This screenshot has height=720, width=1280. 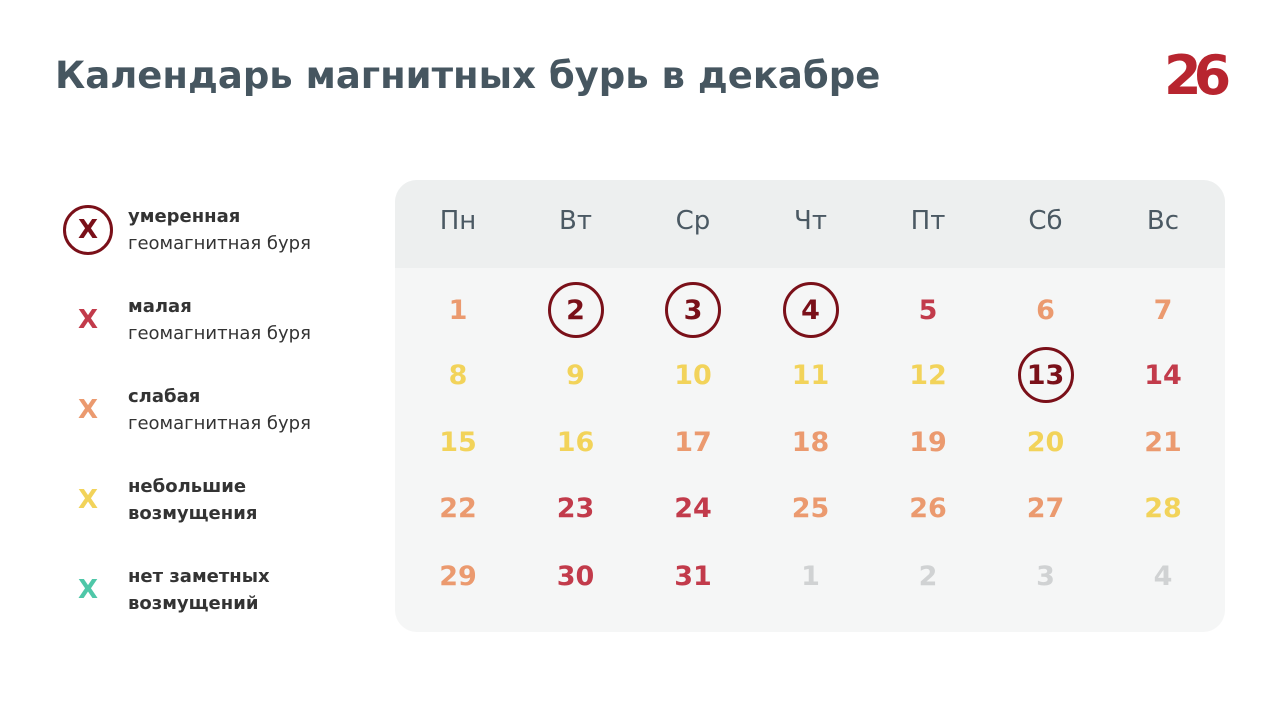 What do you see at coordinates (458, 442) in the screenshot?
I see `day: 15` at bounding box center [458, 442].